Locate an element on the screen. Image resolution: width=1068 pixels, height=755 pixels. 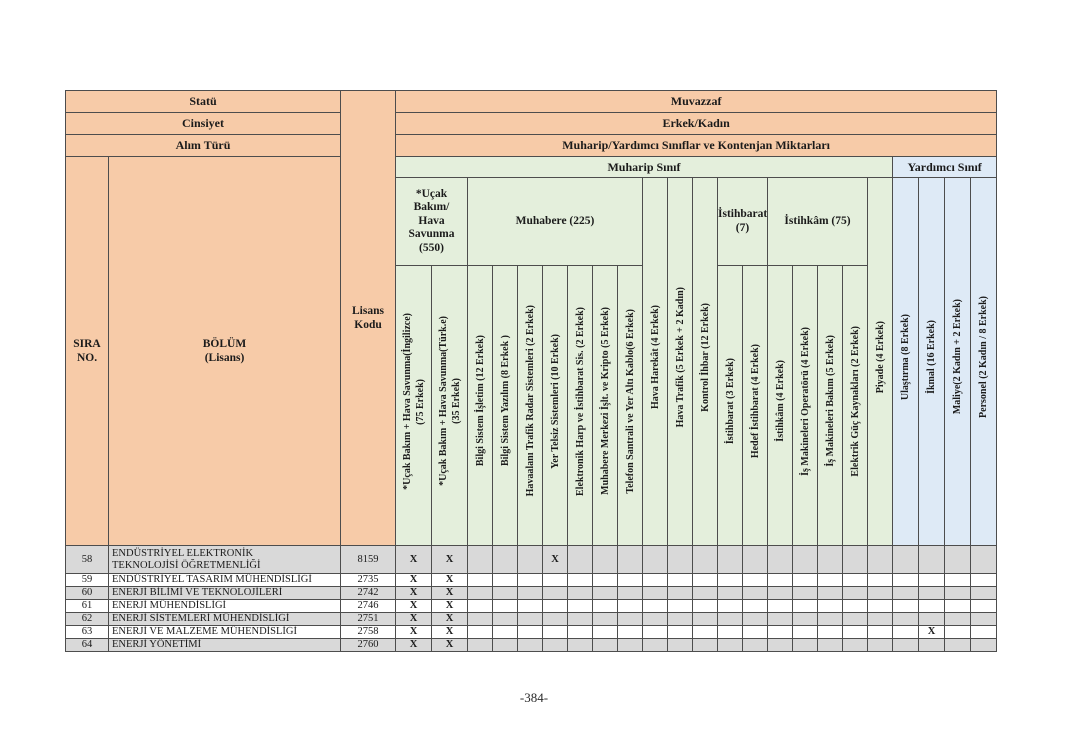
column-header-label: İş Makineleri Operatörü (4 Erkek) is located at coordinates (805, 401).